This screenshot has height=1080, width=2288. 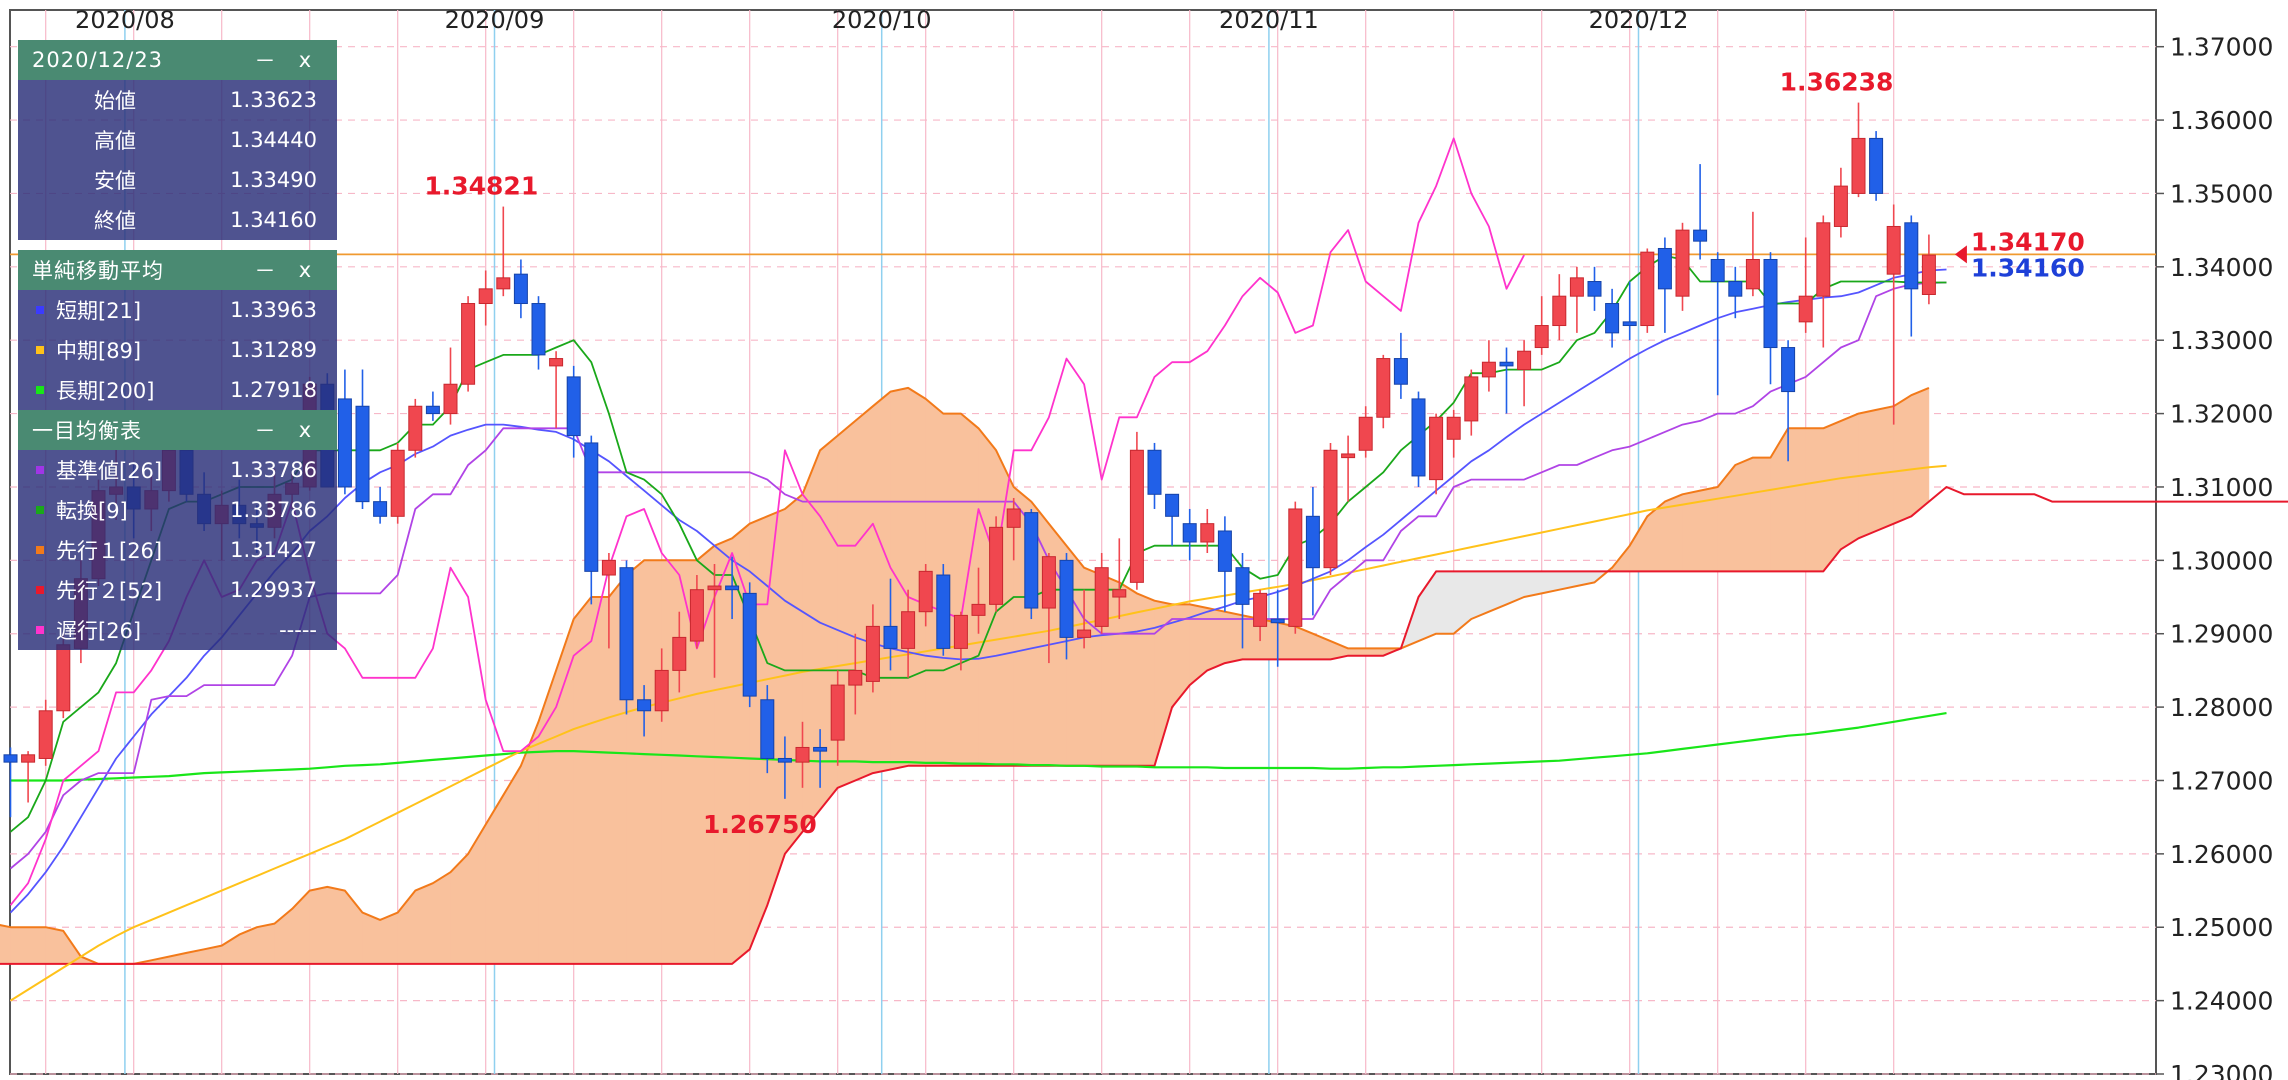 What do you see at coordinates (2221, 267) in the screenshot?
I see `y-tick-label: 1.34000` at bounding box center [2221, 267].